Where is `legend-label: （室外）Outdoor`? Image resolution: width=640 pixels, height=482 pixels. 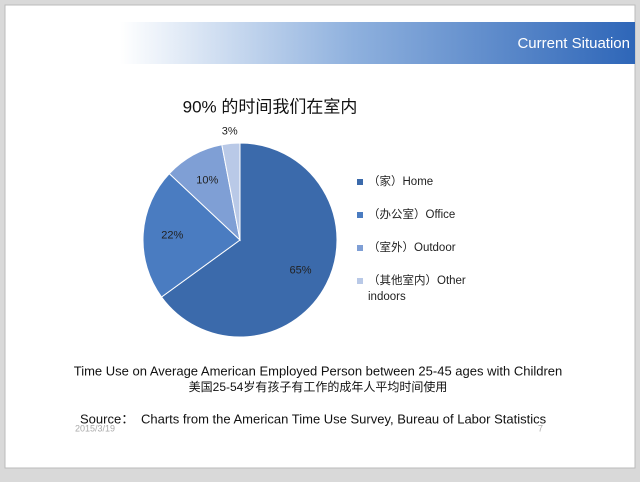
legend-label: （室外）Outdoor is located at coordinates (412, 248).